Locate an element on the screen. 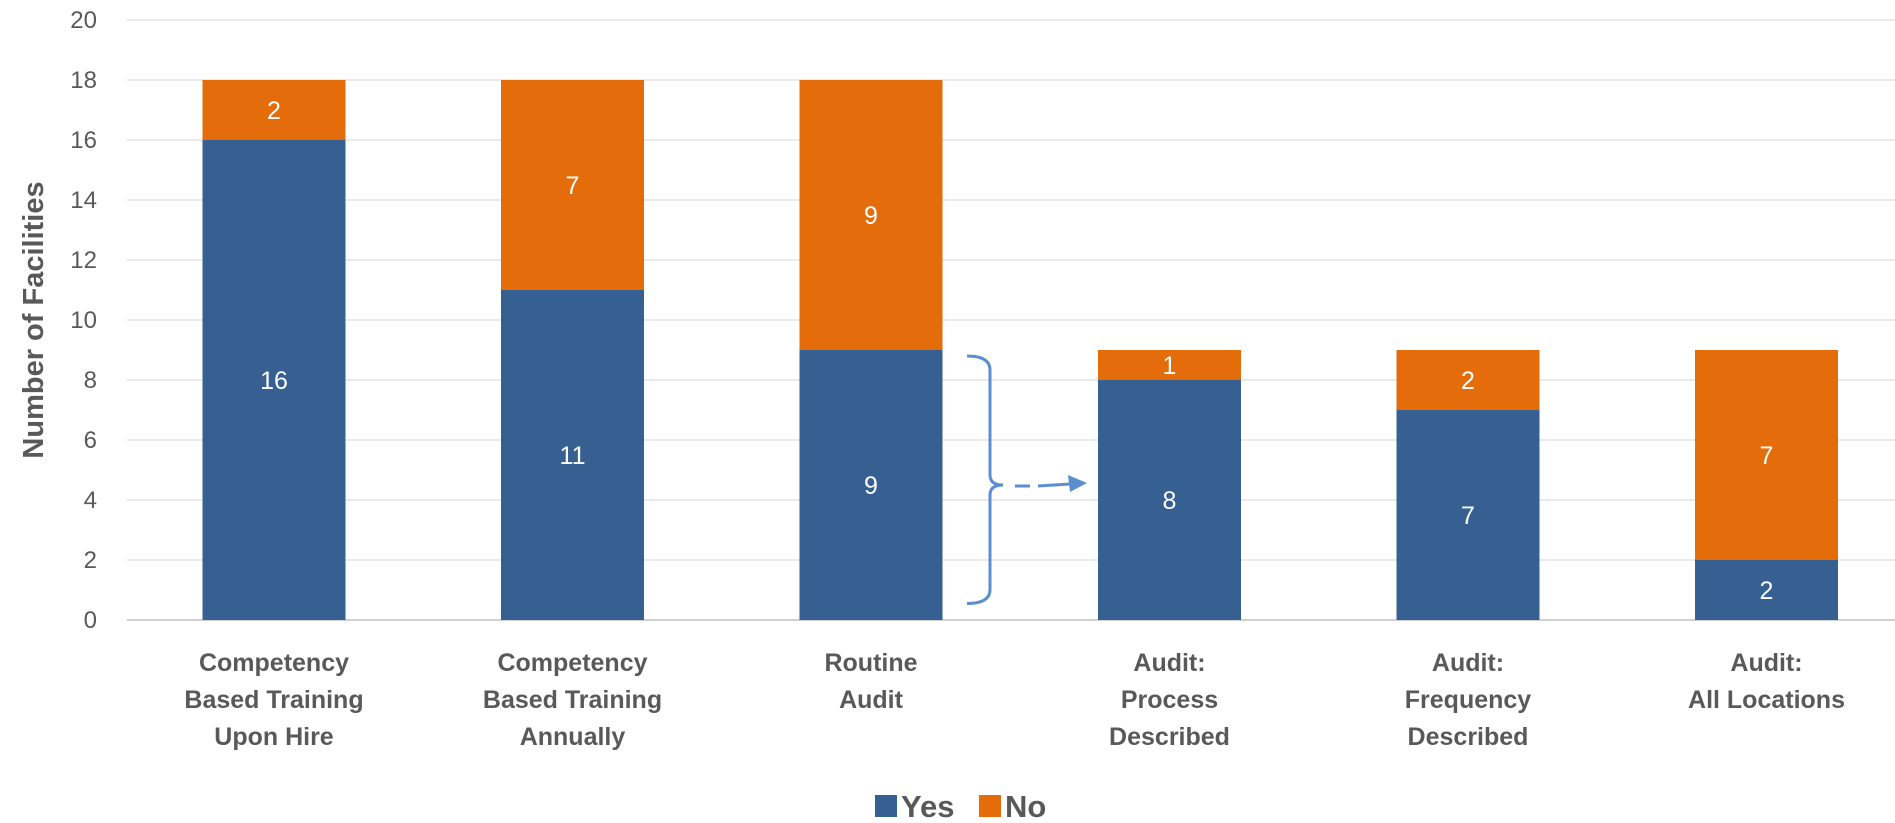  y-tick-label: 4 is located at coordinates (90, 500).